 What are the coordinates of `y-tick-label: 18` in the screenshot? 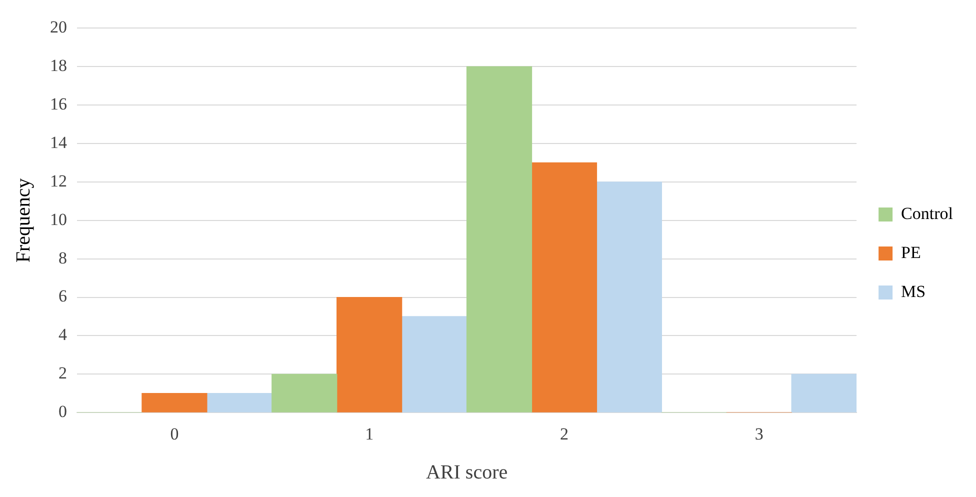 It's located at (58, 66).